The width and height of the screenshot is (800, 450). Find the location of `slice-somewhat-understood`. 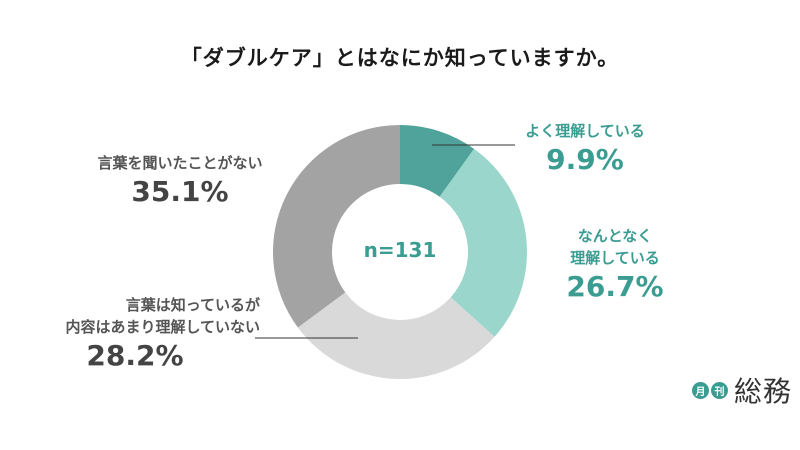

slice-somewhat-understood is located at coordinates (483, 242).